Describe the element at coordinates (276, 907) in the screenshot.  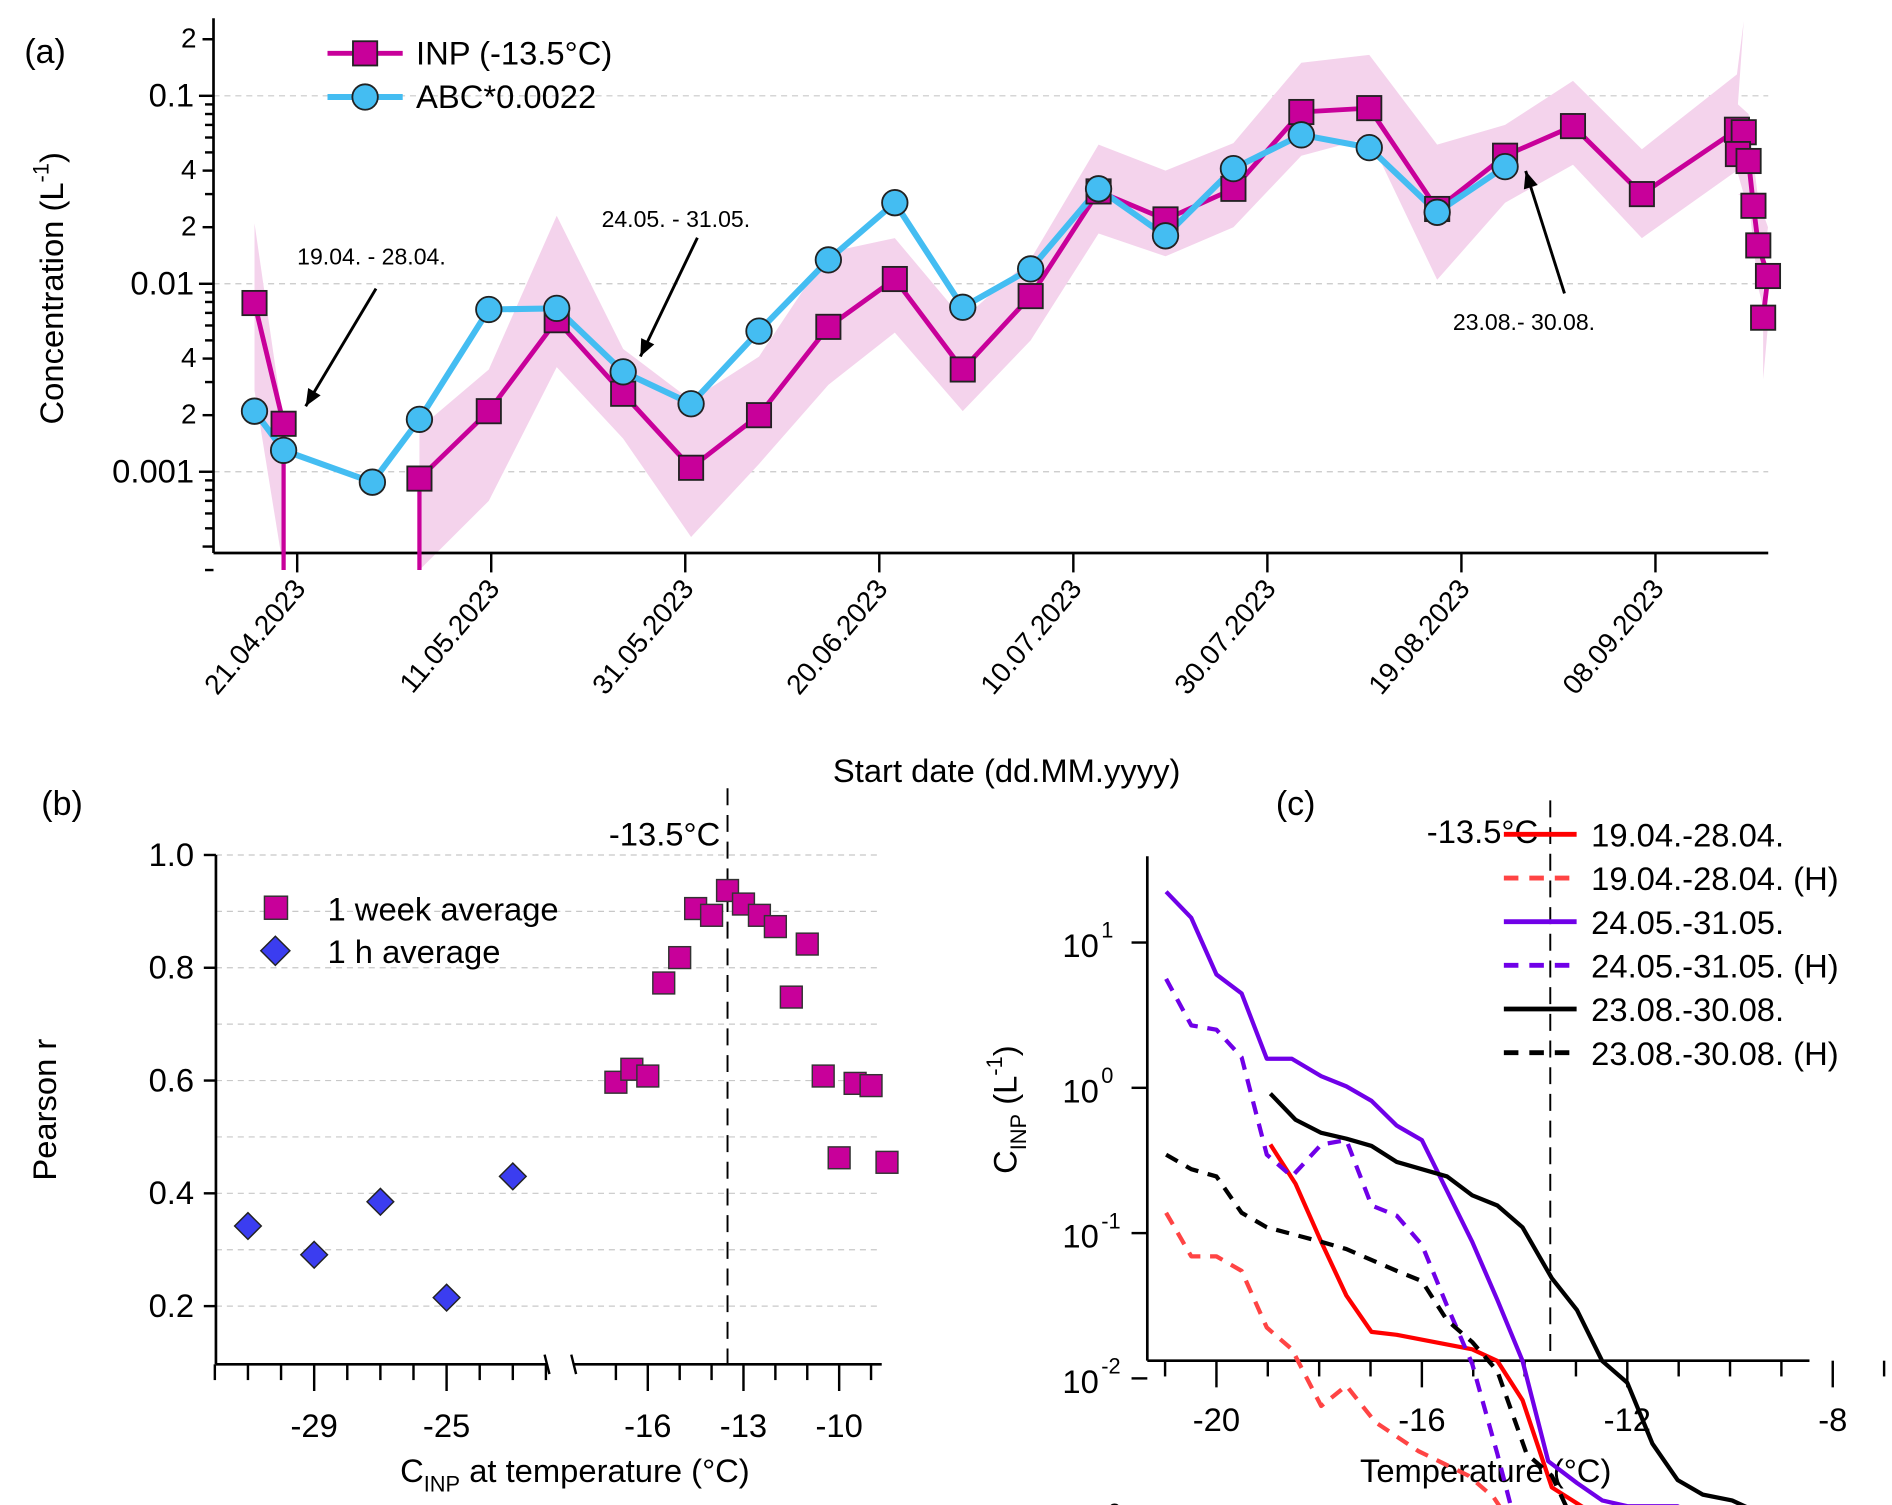
I see `legend-week-marker` at that location.